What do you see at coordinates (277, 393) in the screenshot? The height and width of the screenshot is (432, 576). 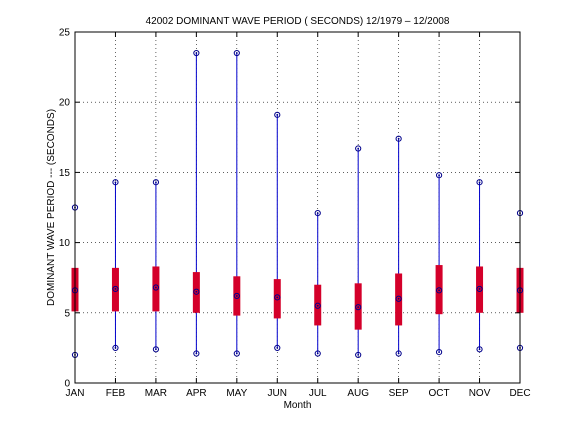 I see `x-tick-label: JUN` at bounding box center [277, 393].